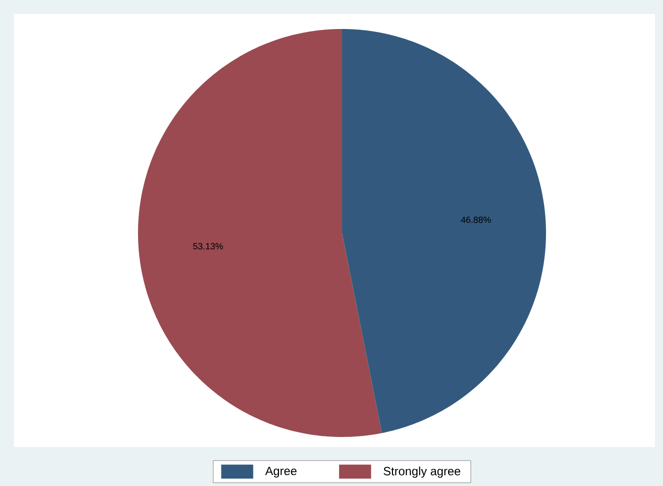 This screenshot has height=486, width=663. Describe the element at coordinates (208, 246) in the screenshot. I see `data-label: 53.13%` at that location.